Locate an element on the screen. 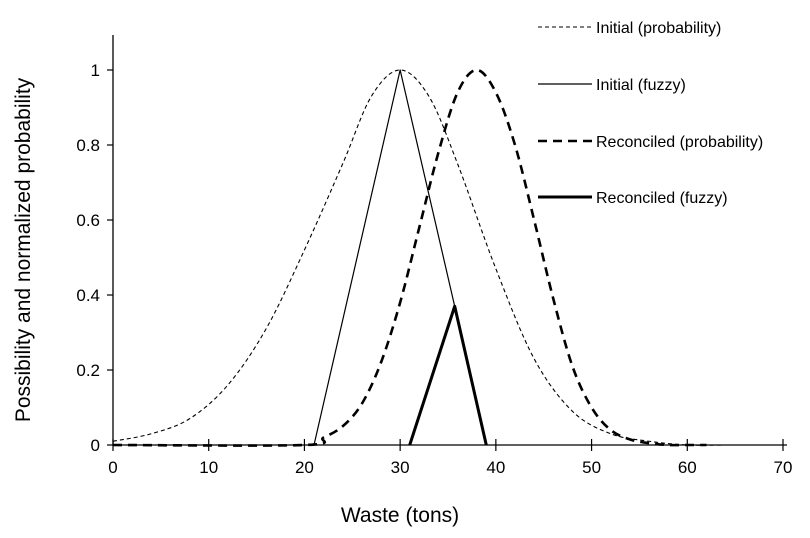 The width and height of the screenshot is (810, 538). legend-label-reconciled-probability: Reconciled (probability) is located at coordinates (679, 142).